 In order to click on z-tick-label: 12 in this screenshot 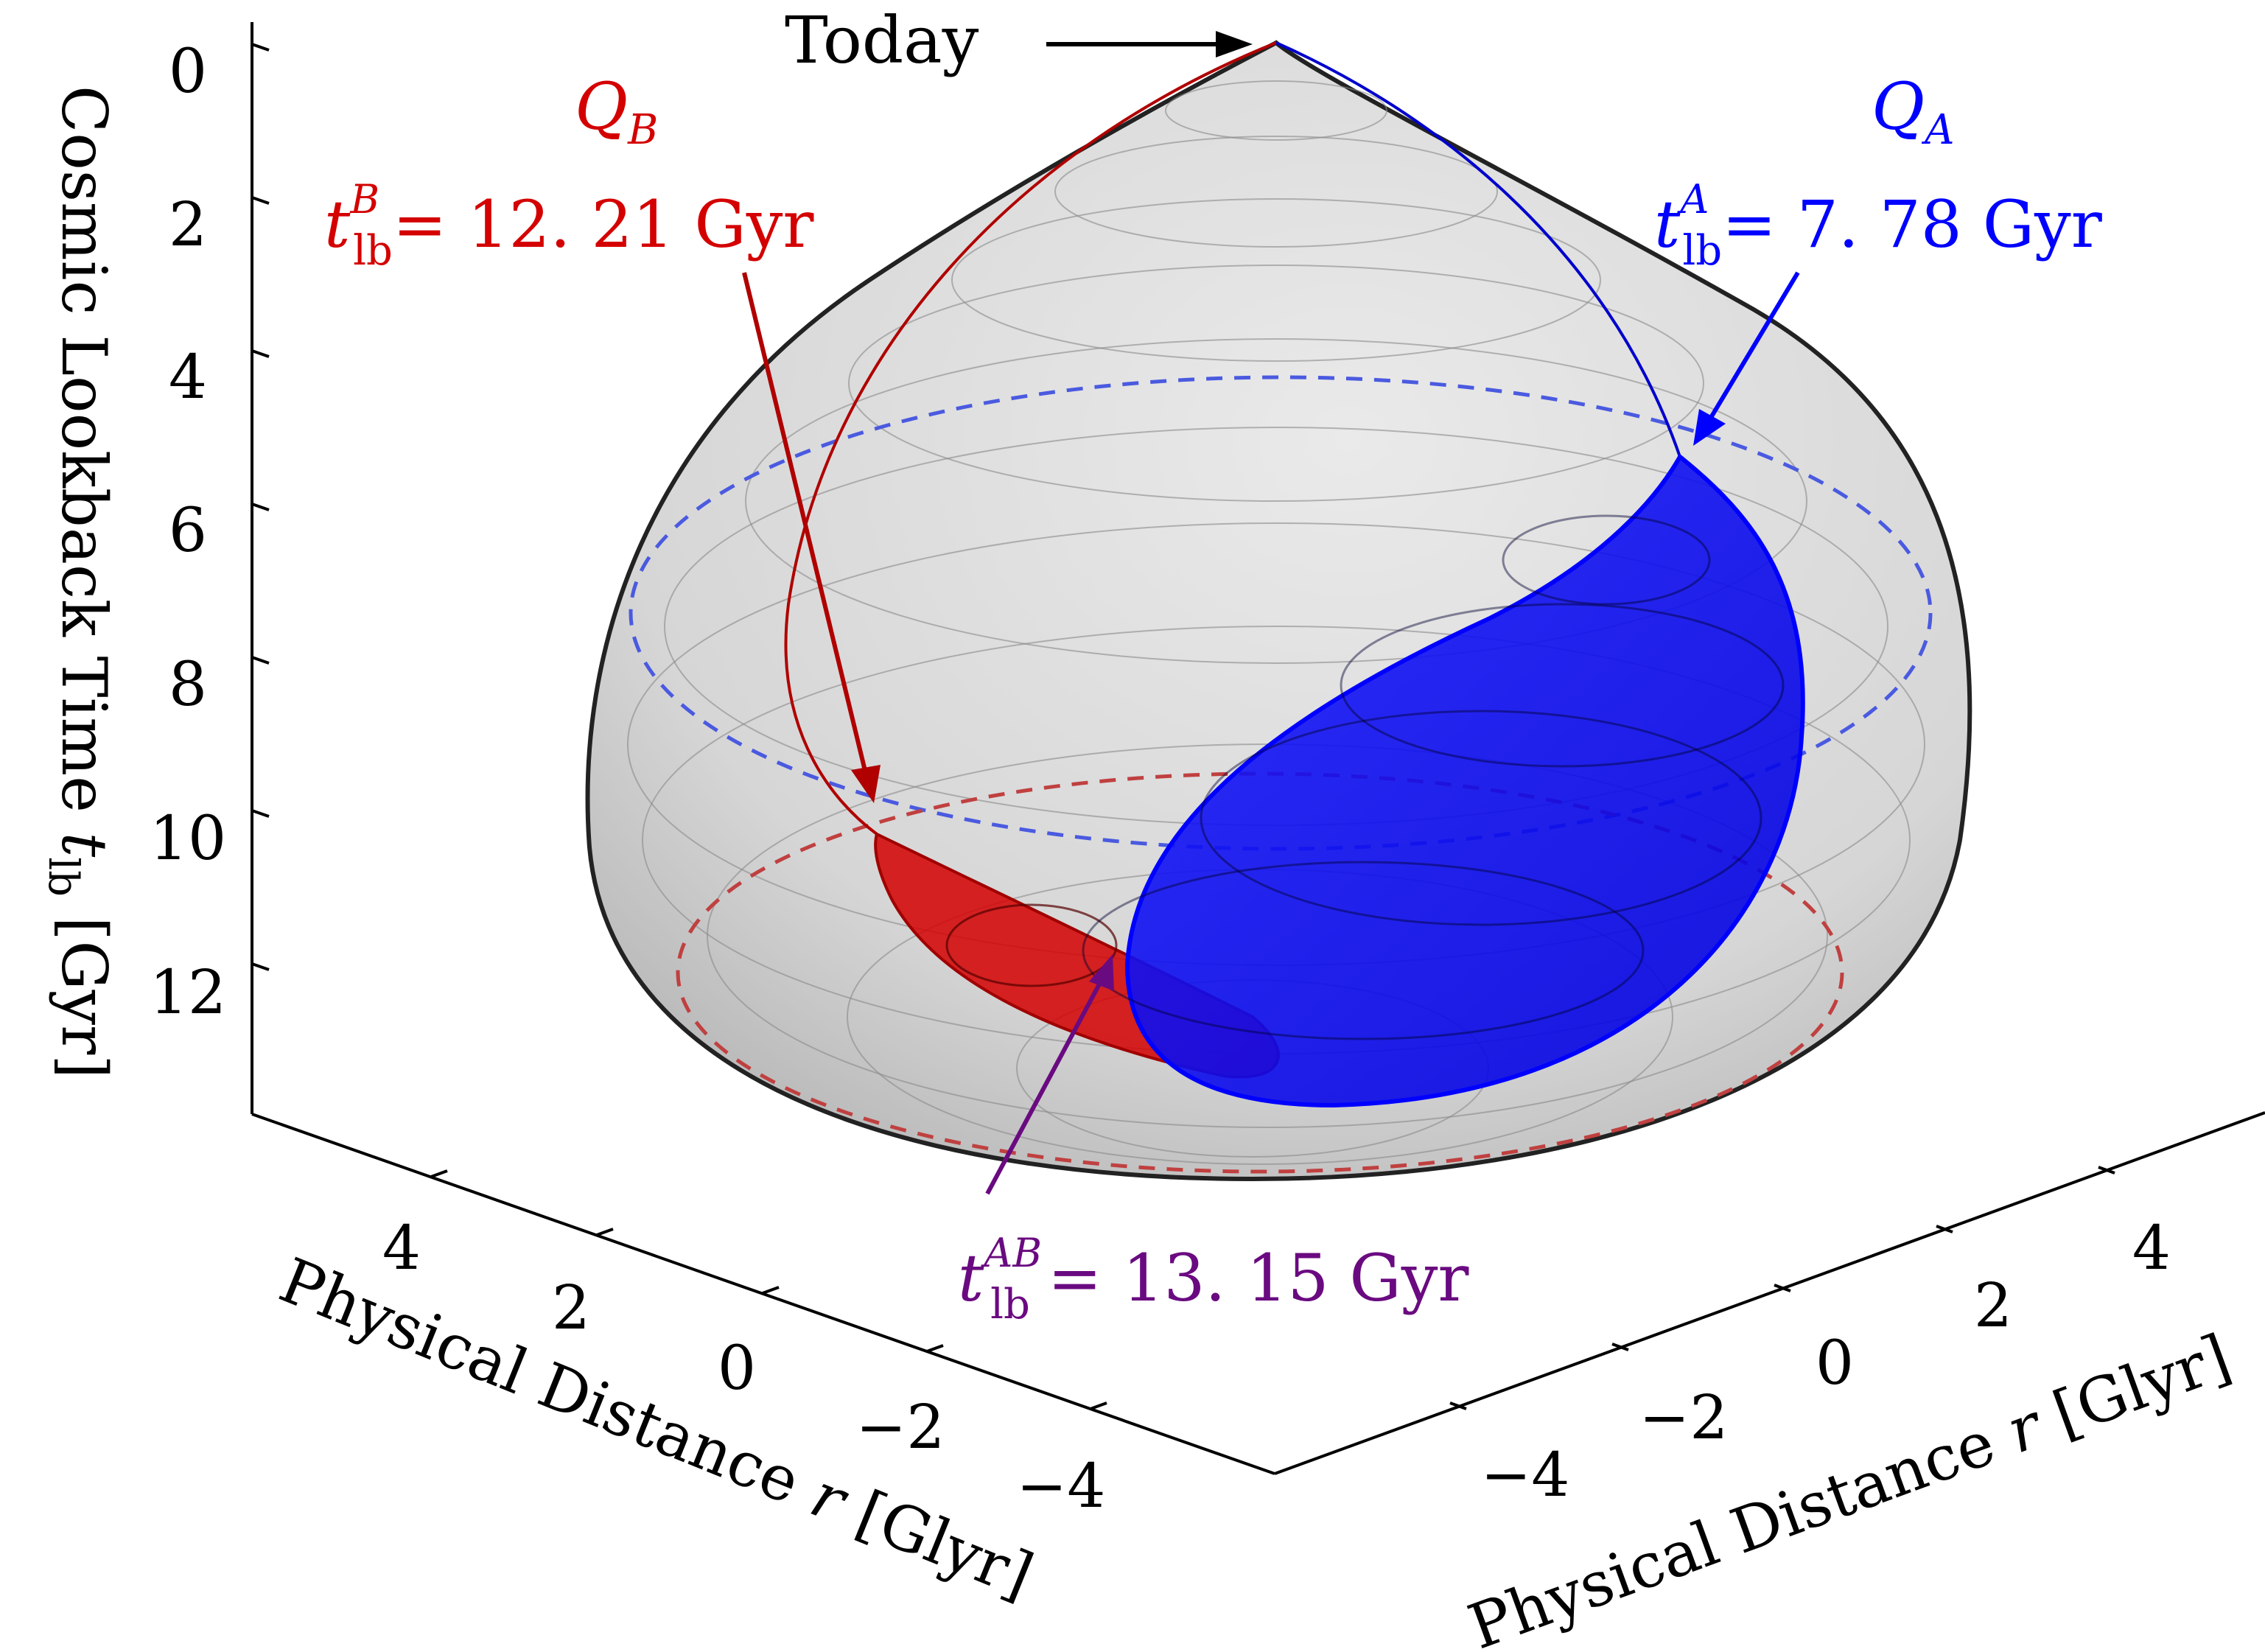, I will do `click(188, 993)`.